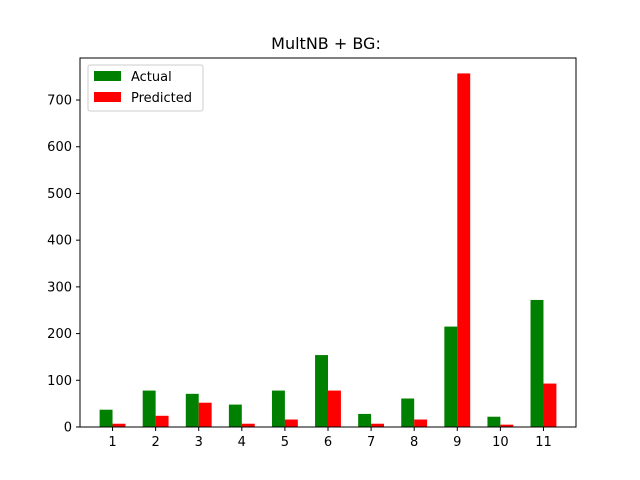 The height and width of the screenshot is (480, 640). Describe the element at coordinates (59, 147) in the screenshot. I see `y-tick-label: 600` at that location.